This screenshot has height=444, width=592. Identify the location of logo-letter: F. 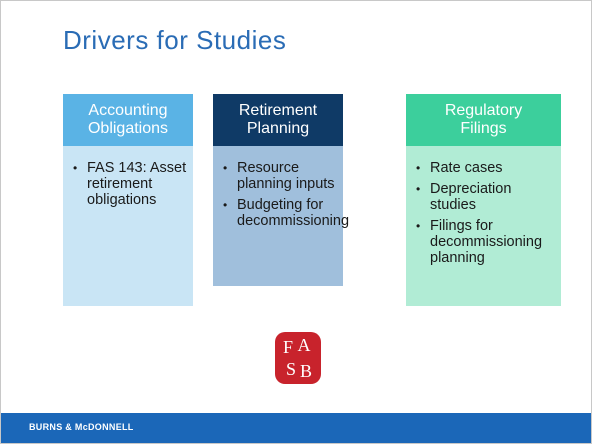
(288, 347).